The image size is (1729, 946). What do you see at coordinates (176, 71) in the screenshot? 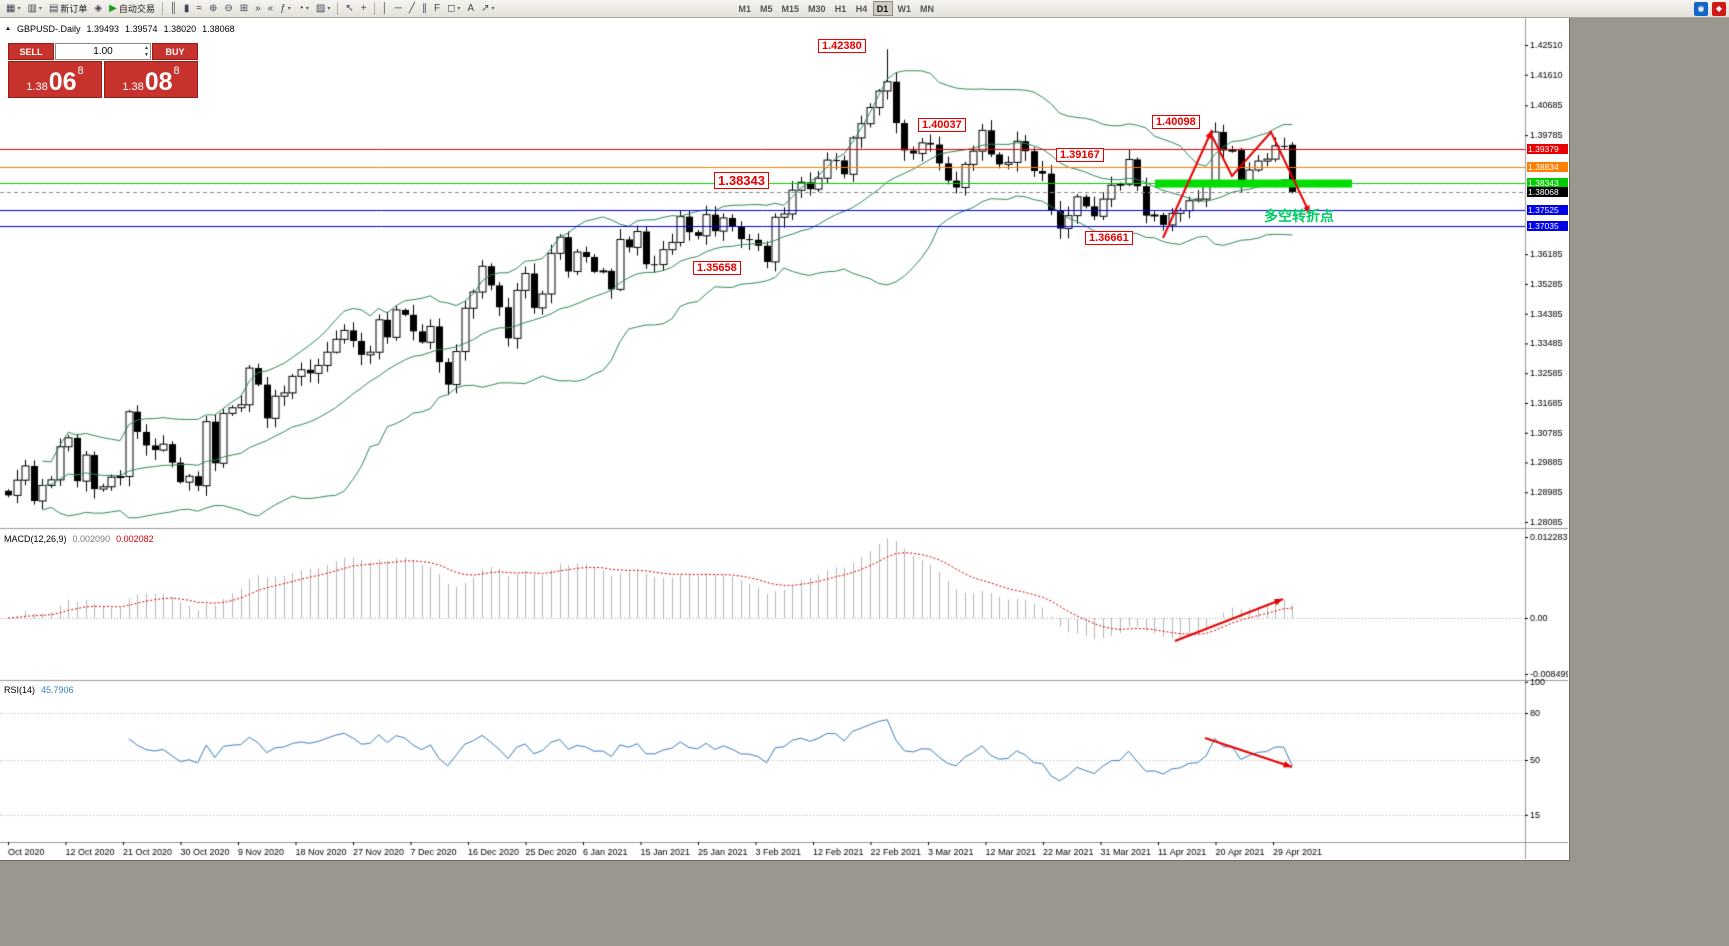
I see `buy-price-sup: 8` at bounding box center [176, 71].